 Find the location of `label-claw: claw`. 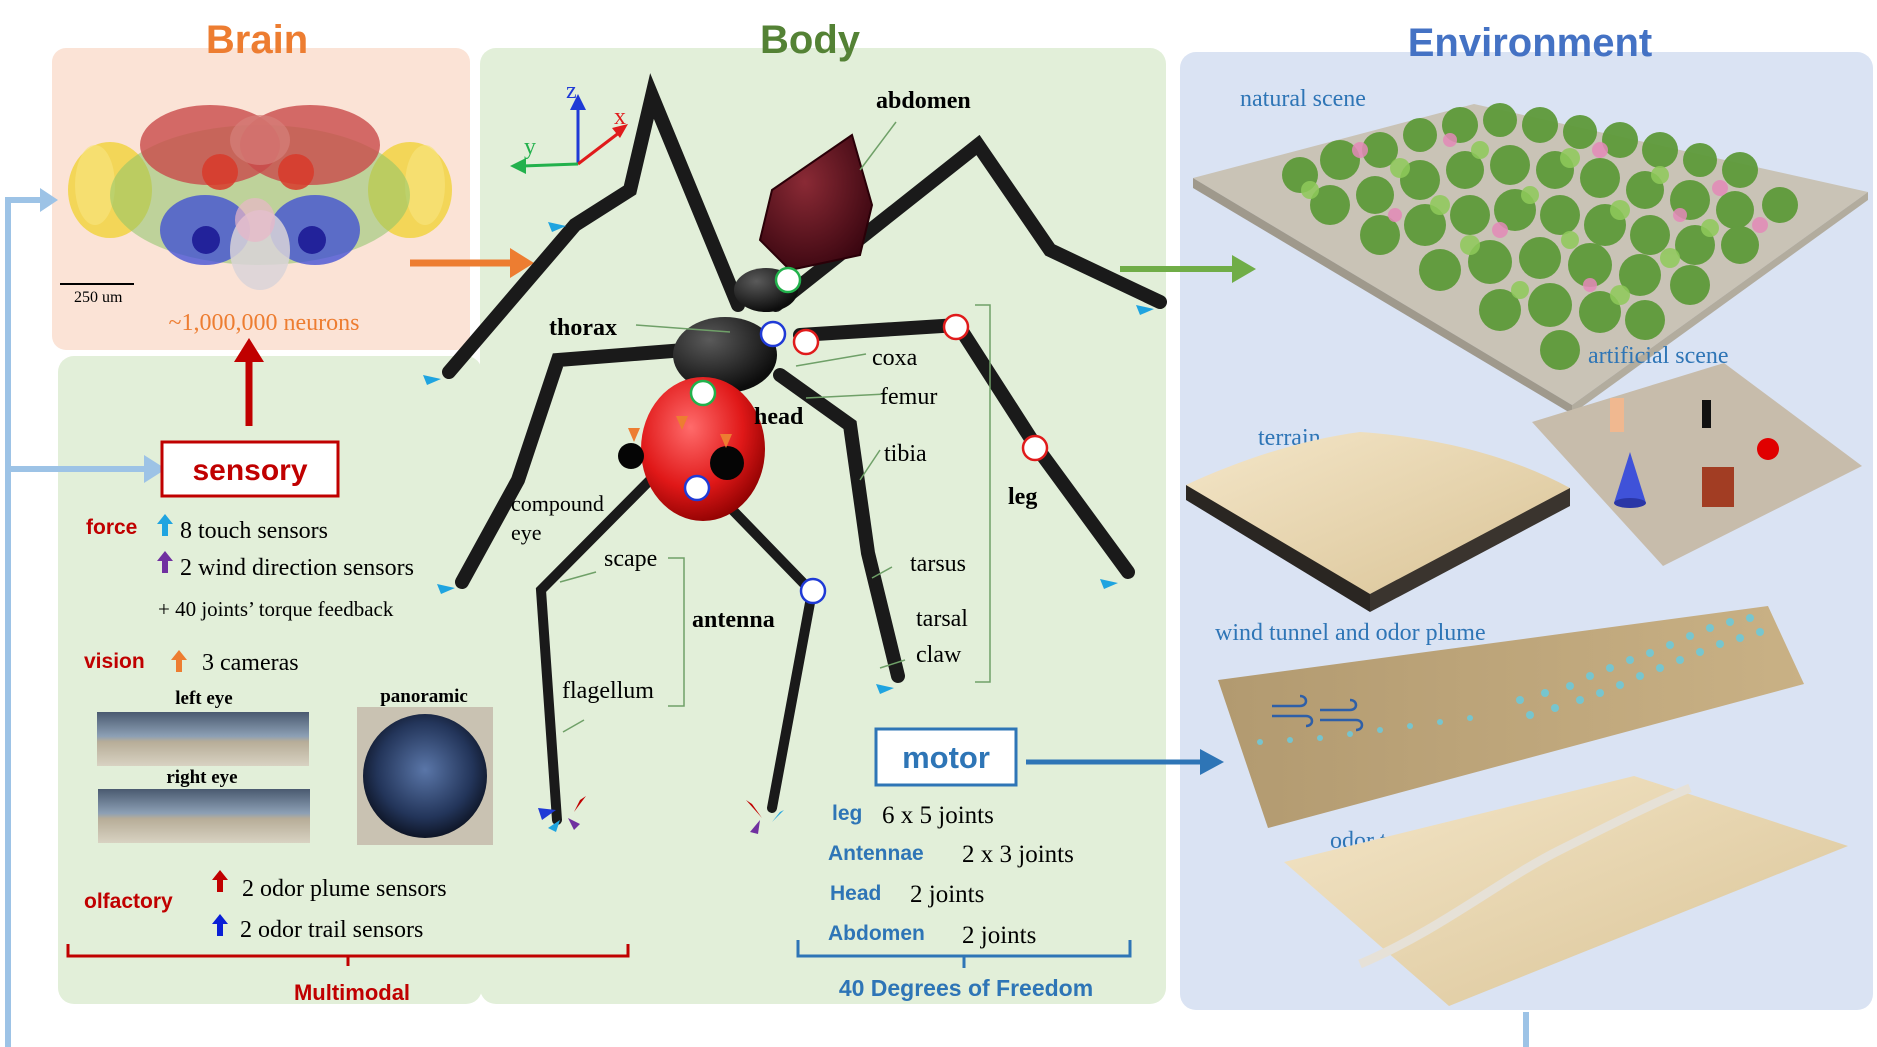

label-claw: claw is located at coordinates (939, 655).